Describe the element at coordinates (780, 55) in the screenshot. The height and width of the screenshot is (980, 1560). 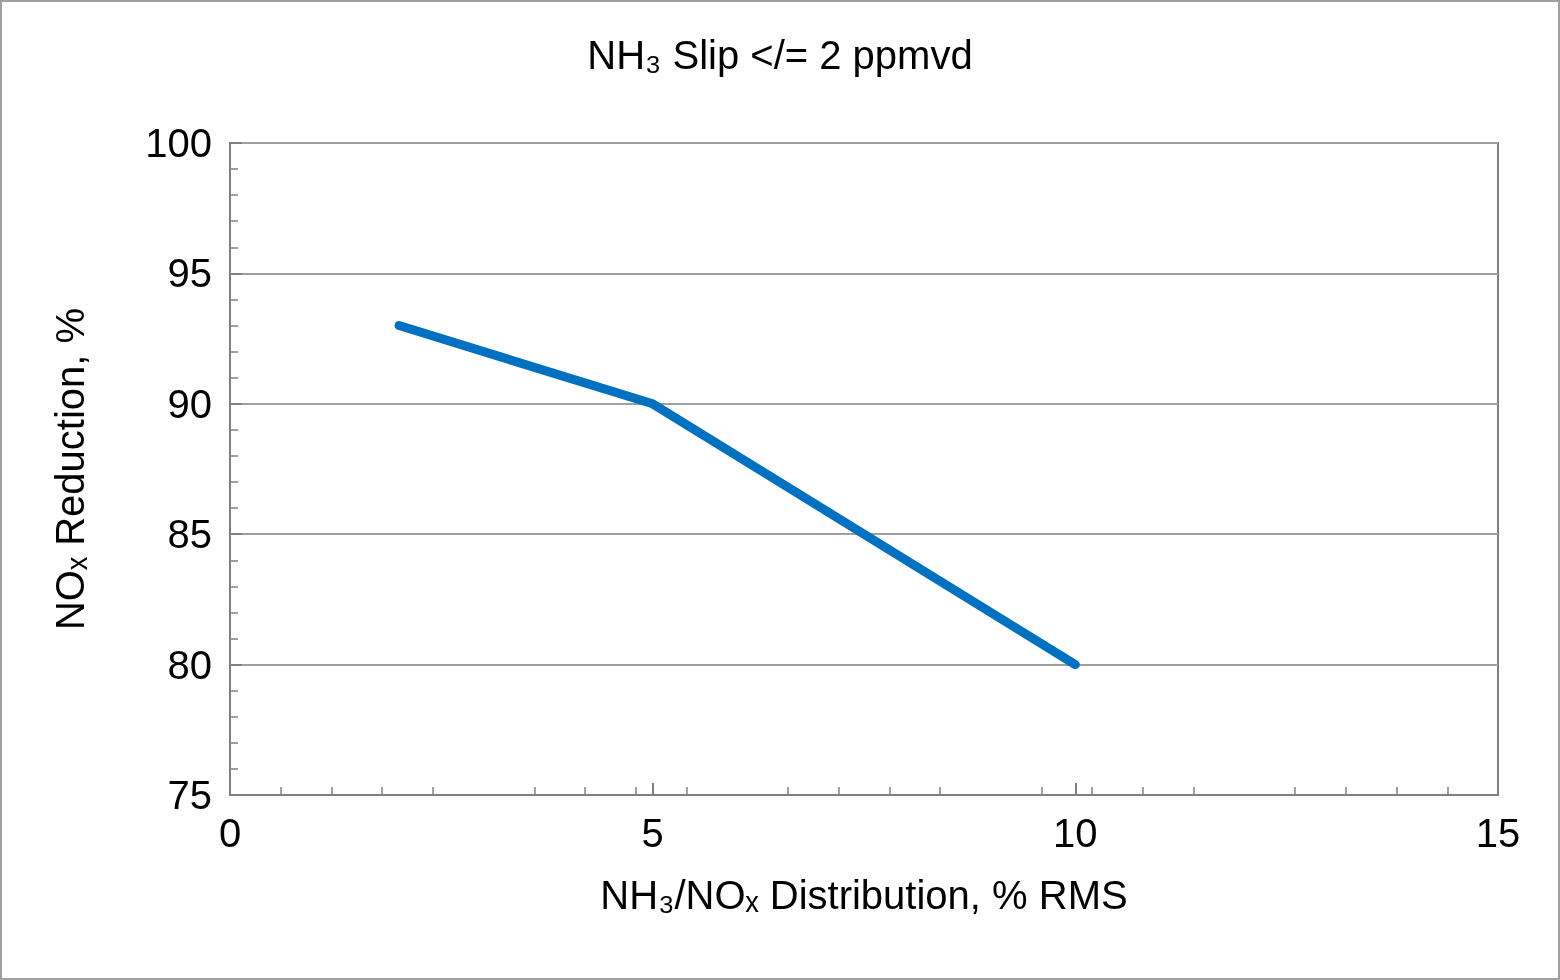
I see `chart-title: NH₃ Slip </= 2 ppmvd` at that location.